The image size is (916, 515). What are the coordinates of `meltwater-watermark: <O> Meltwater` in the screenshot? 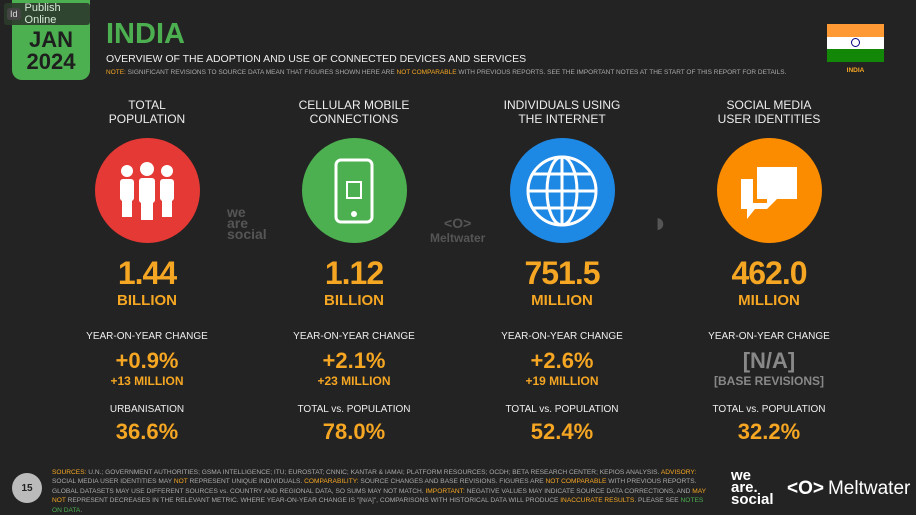 It's located at (458, 230).